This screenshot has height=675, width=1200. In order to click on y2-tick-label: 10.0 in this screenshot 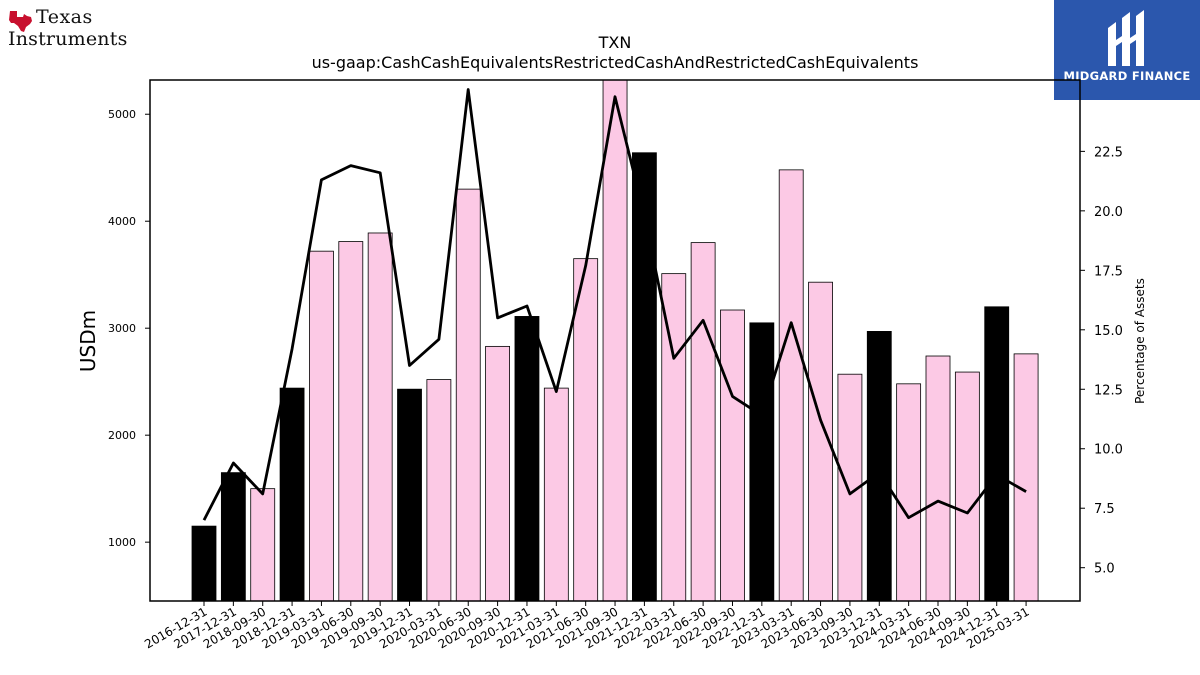, I will do `click(1108, 450)`.